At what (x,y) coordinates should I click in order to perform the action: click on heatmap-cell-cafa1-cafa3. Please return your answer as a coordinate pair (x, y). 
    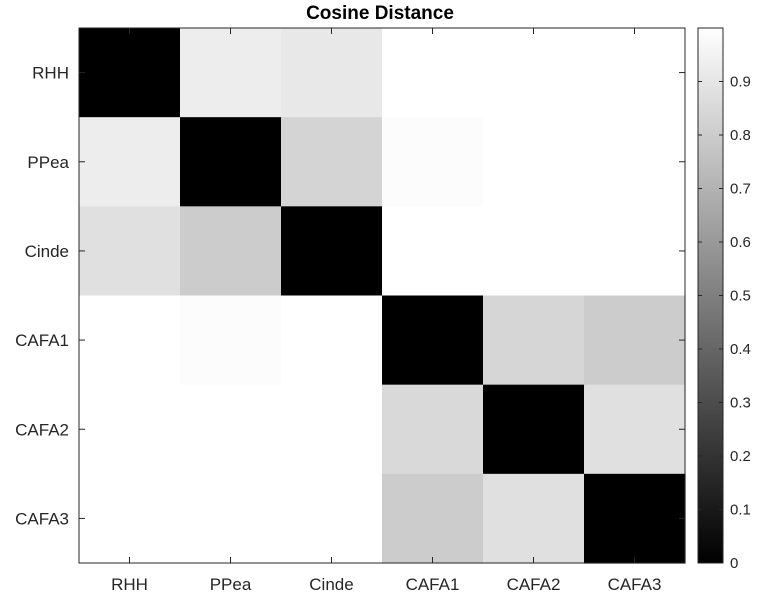
    Looking at the image, I should click on (635, 340).